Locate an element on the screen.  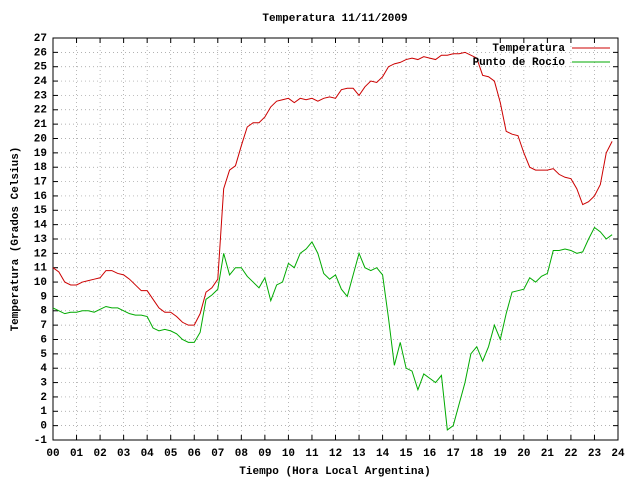
x-tick-label: 04 is located at coordinates (148, 454).